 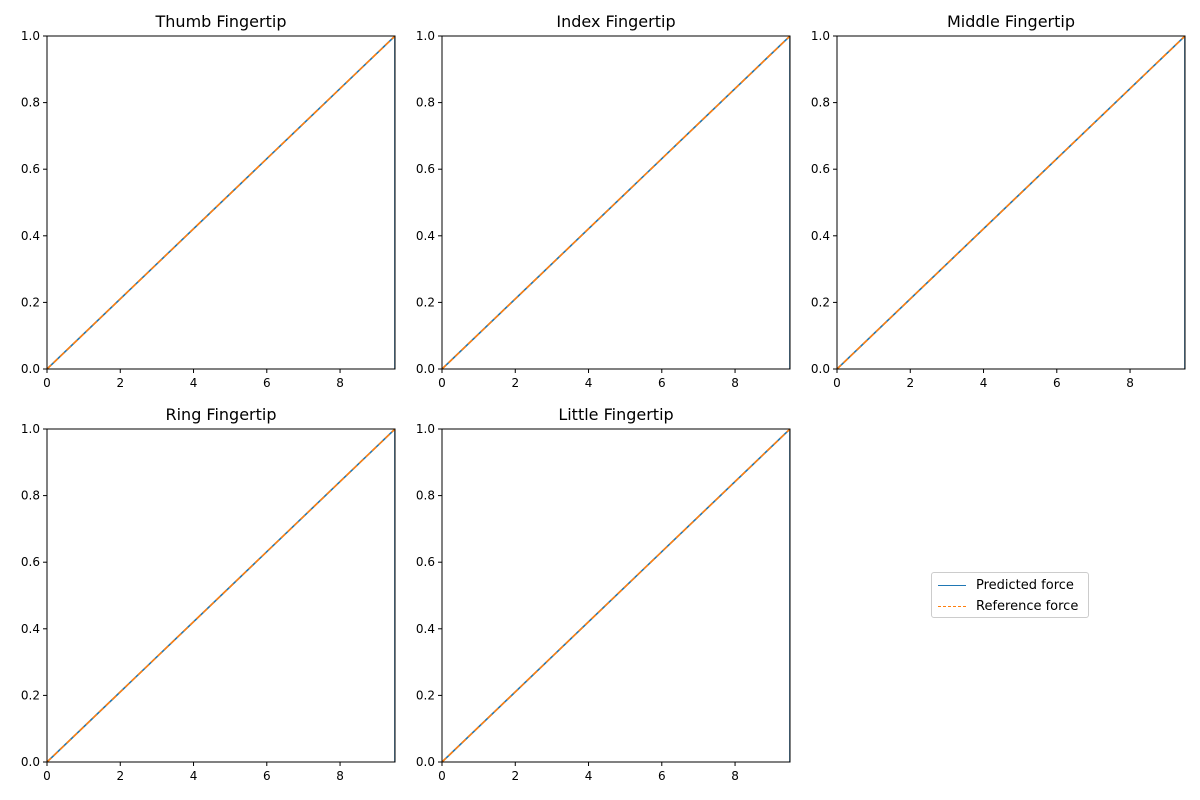 I want to click on series-group-thumb, so click(x=221, y=202).